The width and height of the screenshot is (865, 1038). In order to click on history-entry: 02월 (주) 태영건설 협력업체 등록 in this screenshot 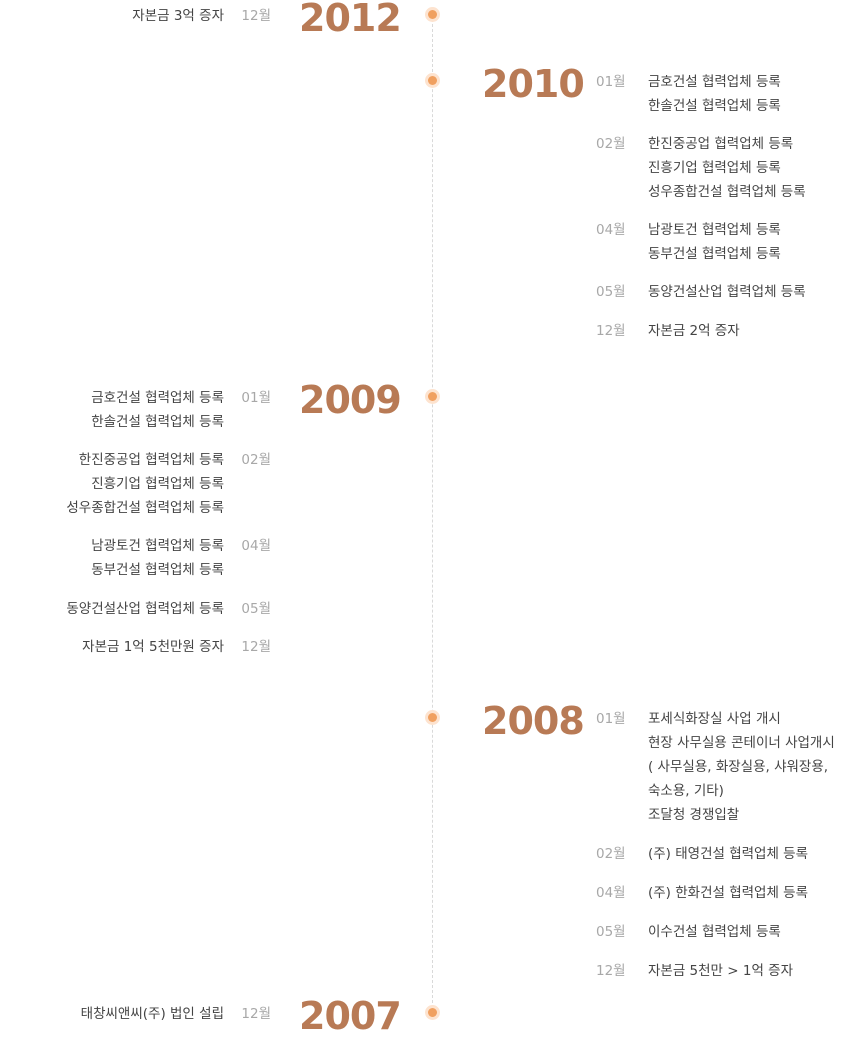, I will do `click(726, 854)`.